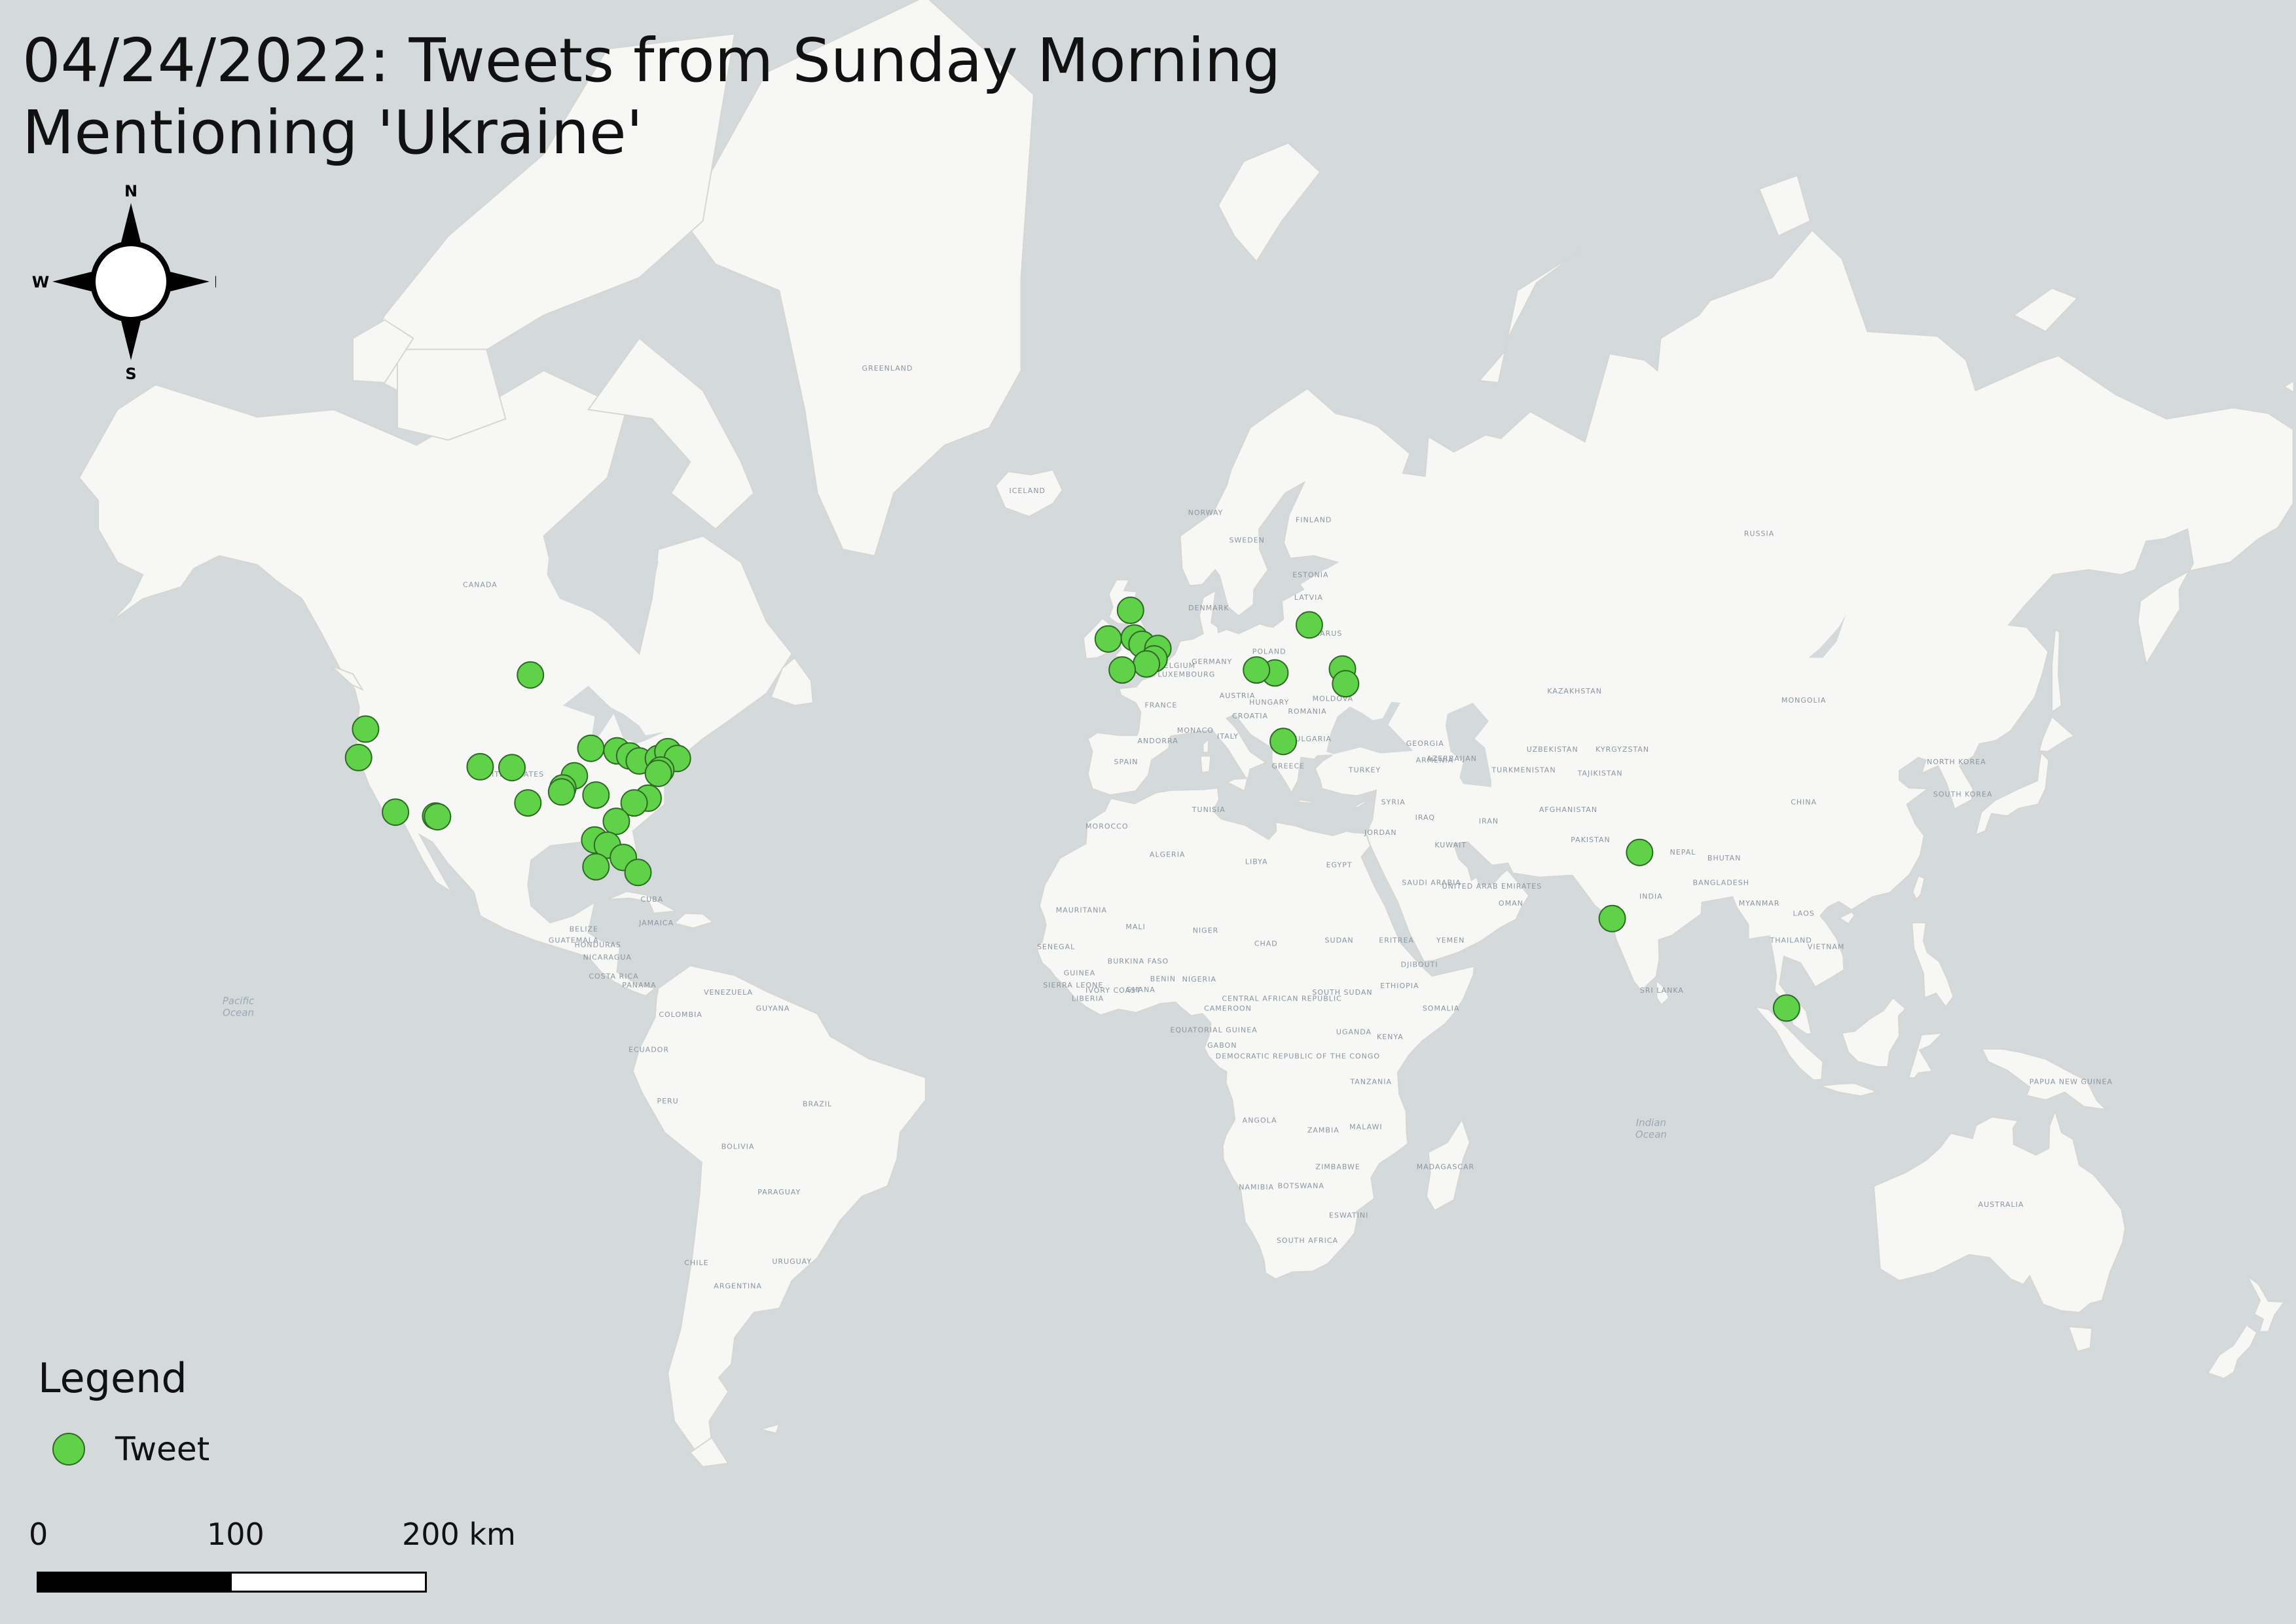  I want to click on country-label: ARGENTINA, so click(738, 1286).